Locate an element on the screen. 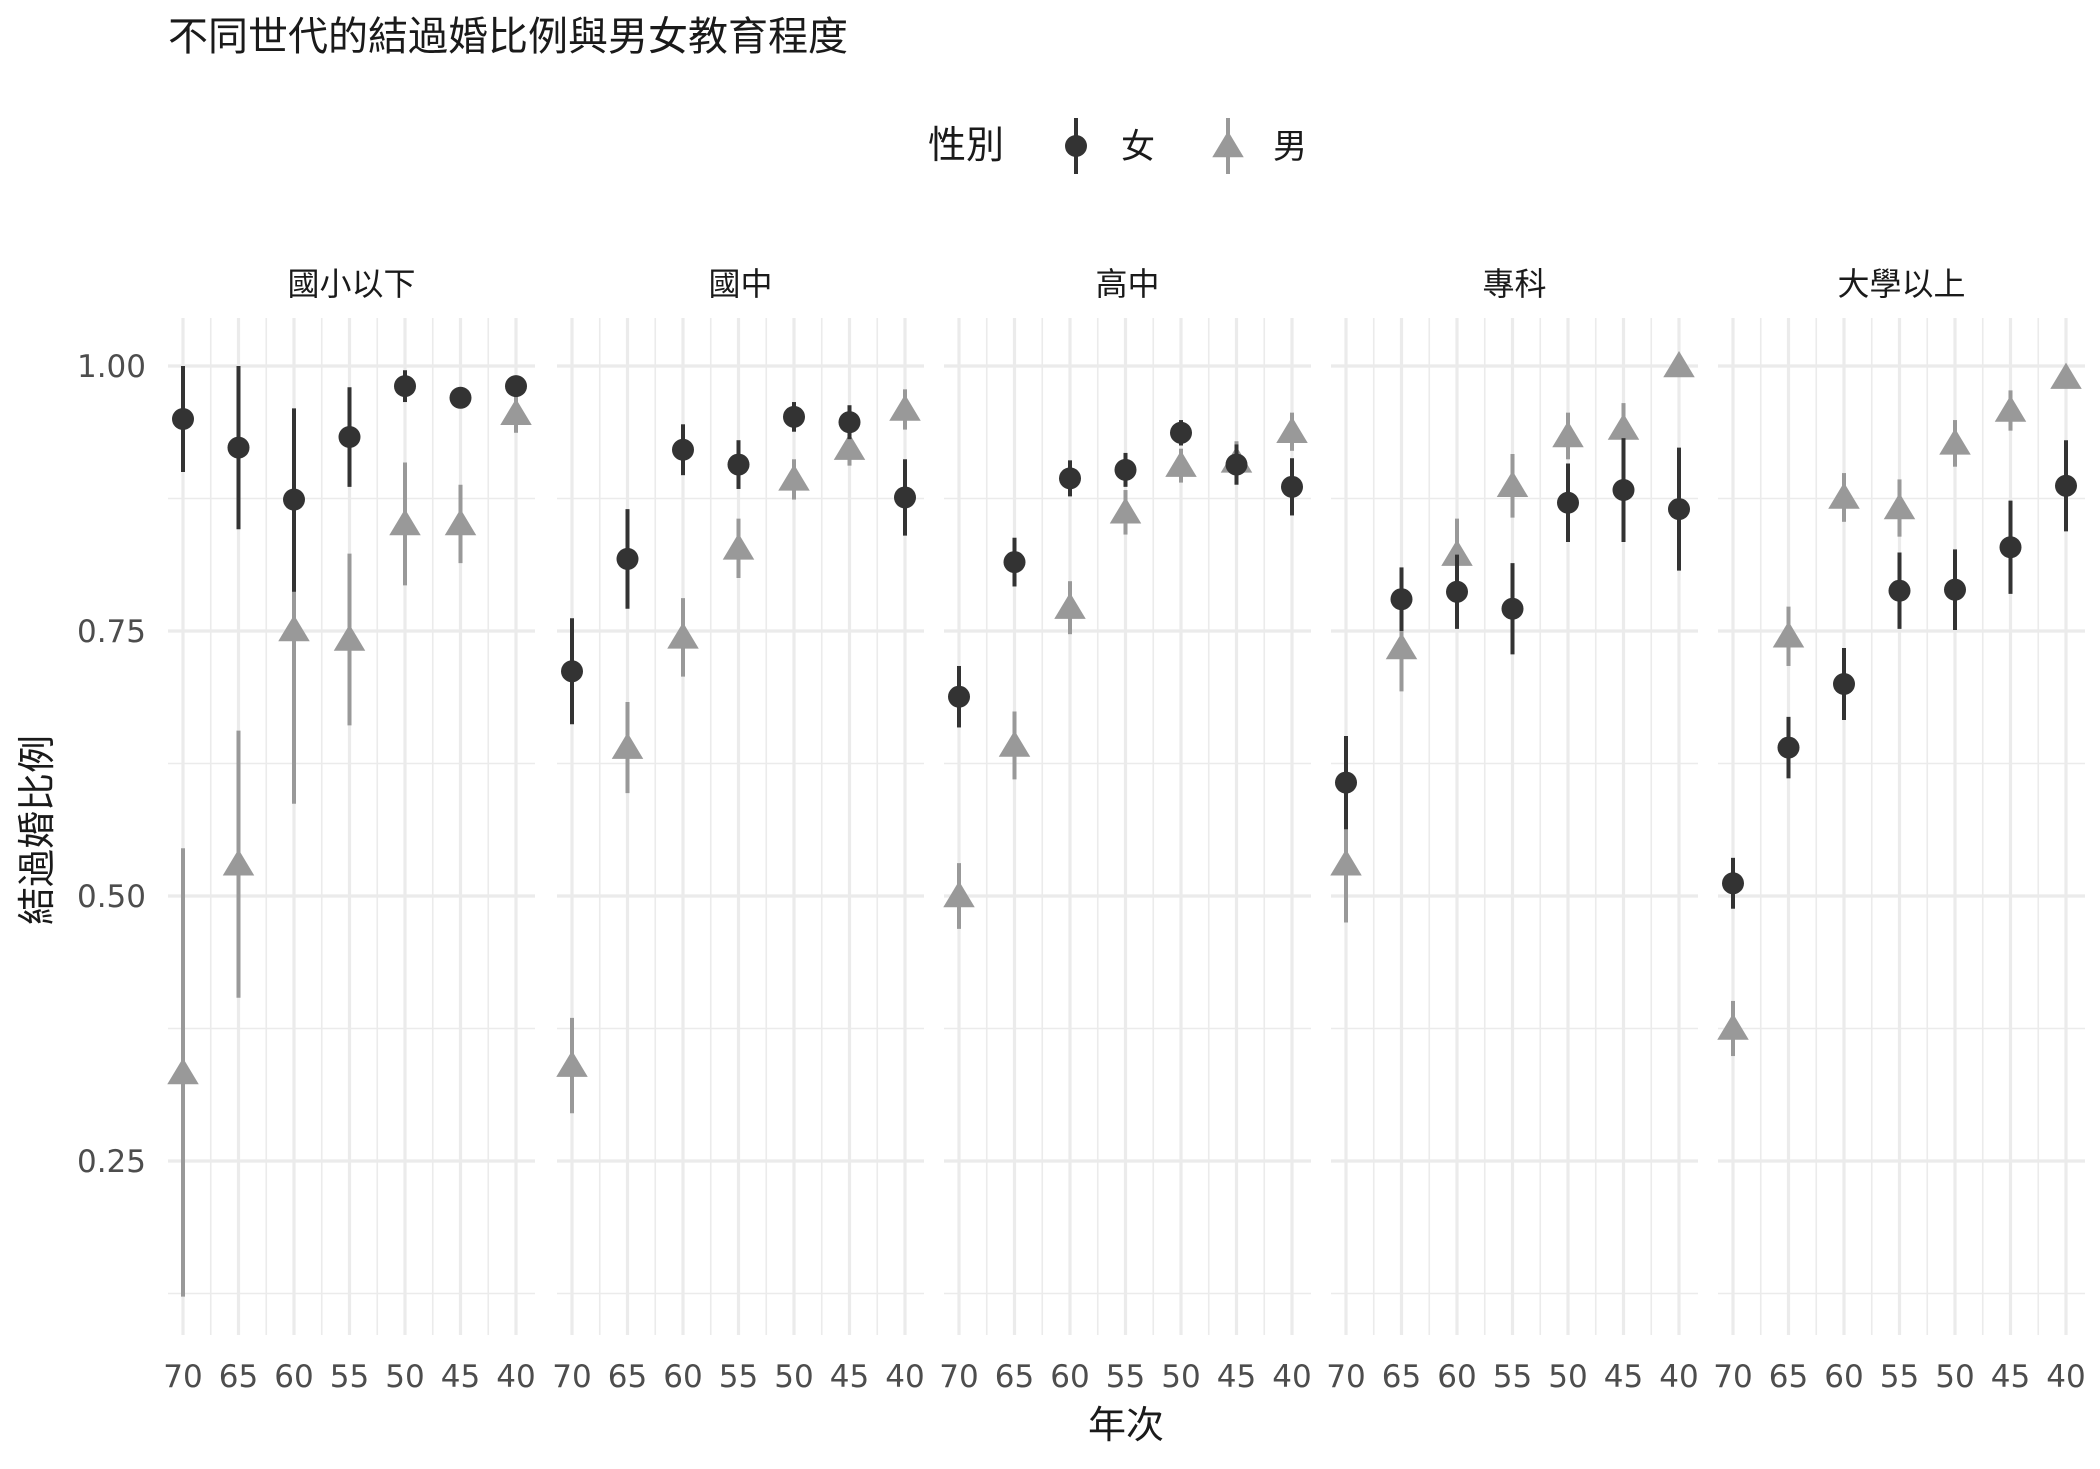 The width and height of the screenshot is (2100, 1469). y-tick-label: 0.75 is located at coordinates (111, 632).